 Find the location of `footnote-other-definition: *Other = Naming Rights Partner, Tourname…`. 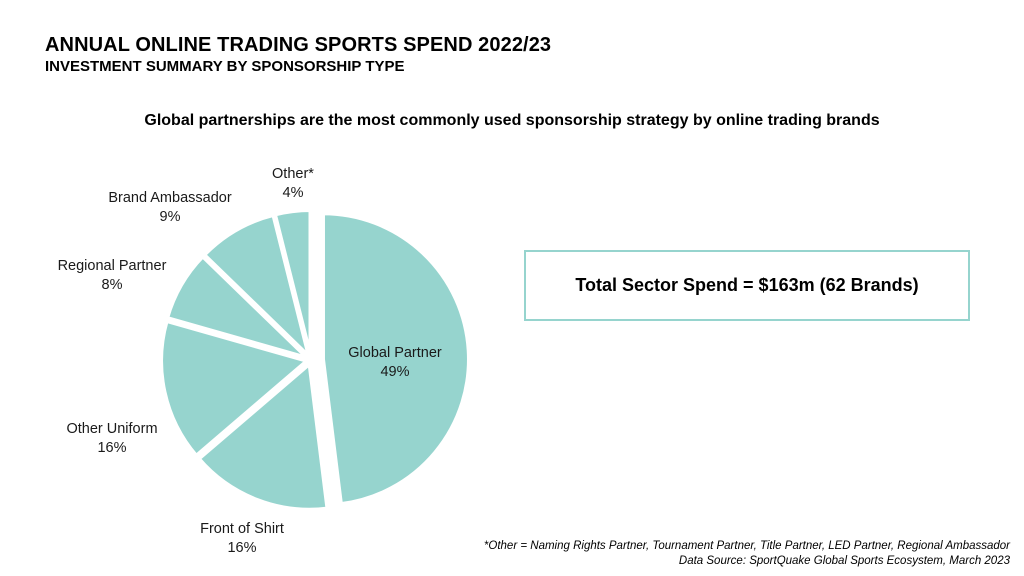

footnote-other-definition: *Other = Naming Rights Partner, Tourname… is located at coordinates (746, 546).